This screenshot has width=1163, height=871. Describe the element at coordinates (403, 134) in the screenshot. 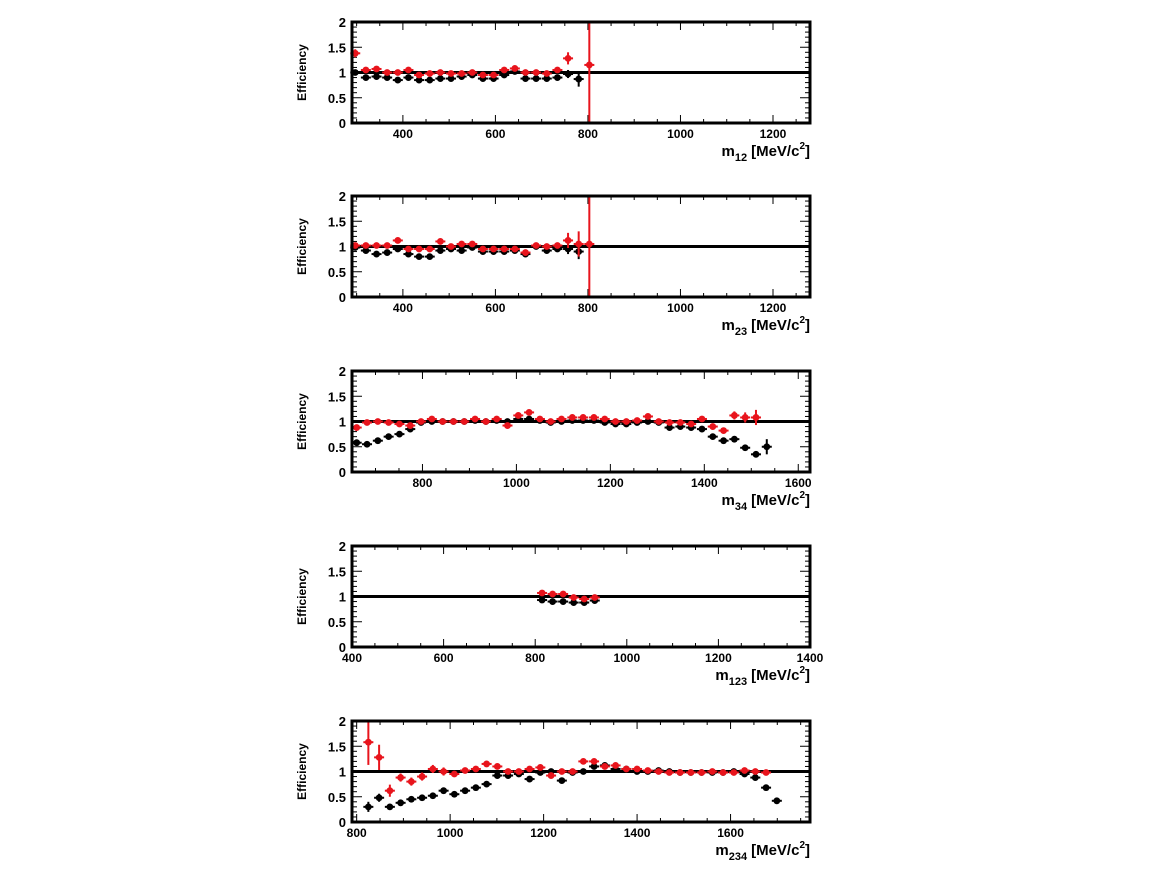

I see `x-tick-label: 400` at that location.